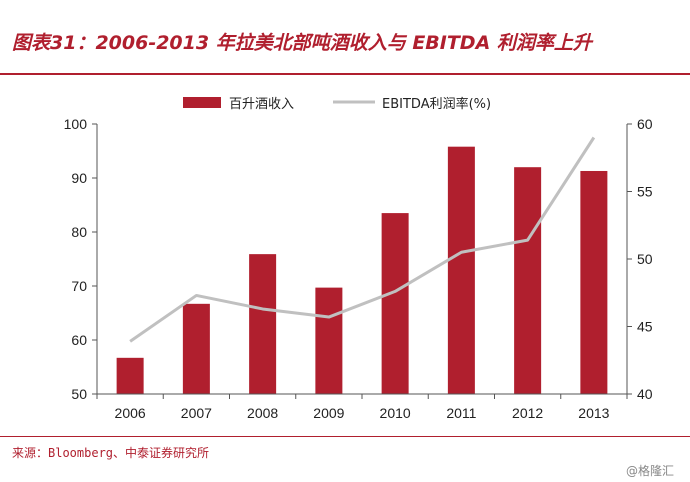 The height and width of the screenshot is (482, 690). Describe the element at coordinates (202, 102) in the screenshot. I see `legend-bar-swatch` at that location.